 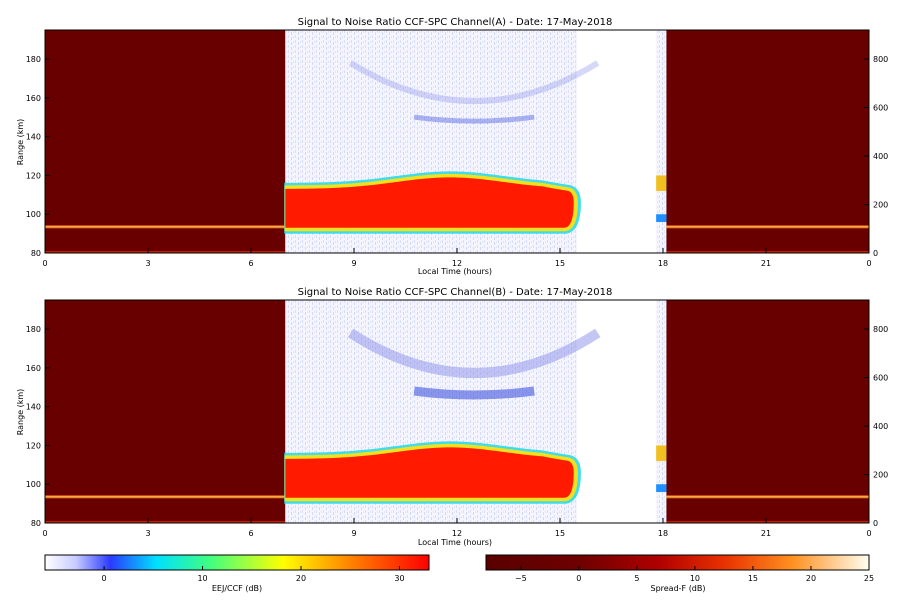 What do you see at coordinates (869, 578) in the screenshot?
I see `colorbar-tick-label: 25` at bounding box center [869, 578].